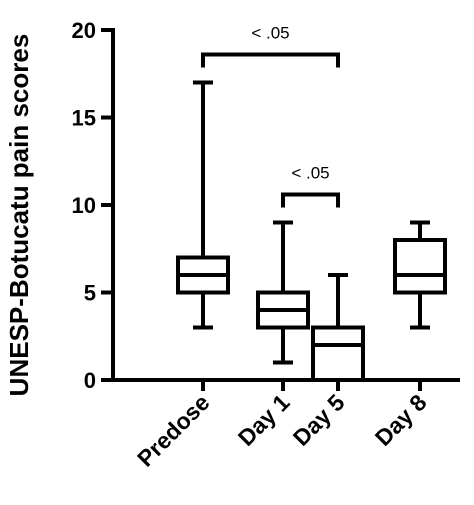 The image size is (474, 505). What do you see at coordinates (90, 293) in the screenshot?
I see `y-tick-label: 5` at bounding box center [90, 293].